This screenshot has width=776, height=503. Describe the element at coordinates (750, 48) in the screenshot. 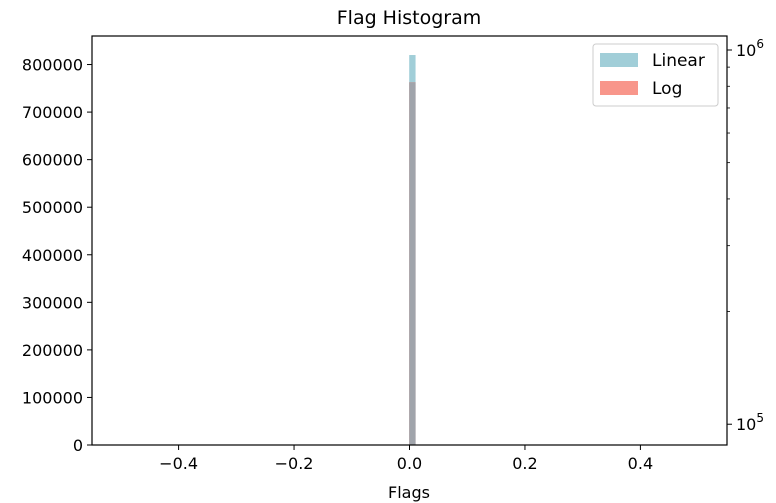

I see `right-tick-label: 10⁶` at that location.